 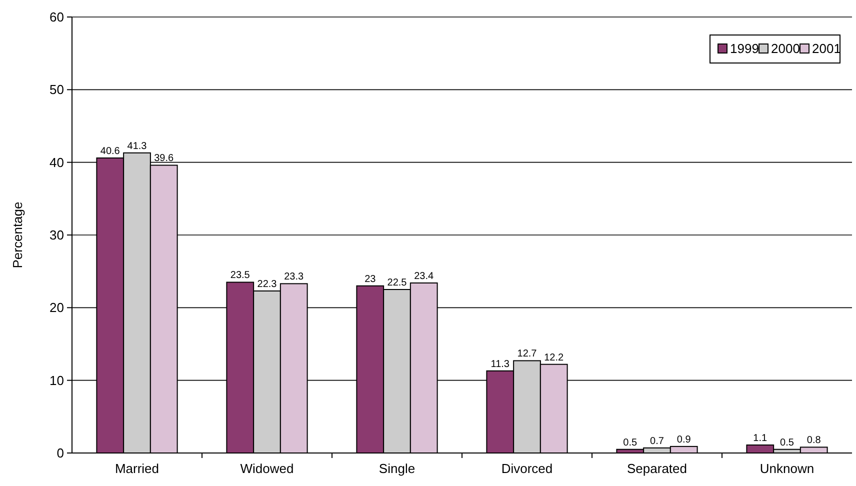 What do you see at coordinates (684, 440) in the screenshot?
I see `data-label: 0.9` at bounding box center [684, 440].